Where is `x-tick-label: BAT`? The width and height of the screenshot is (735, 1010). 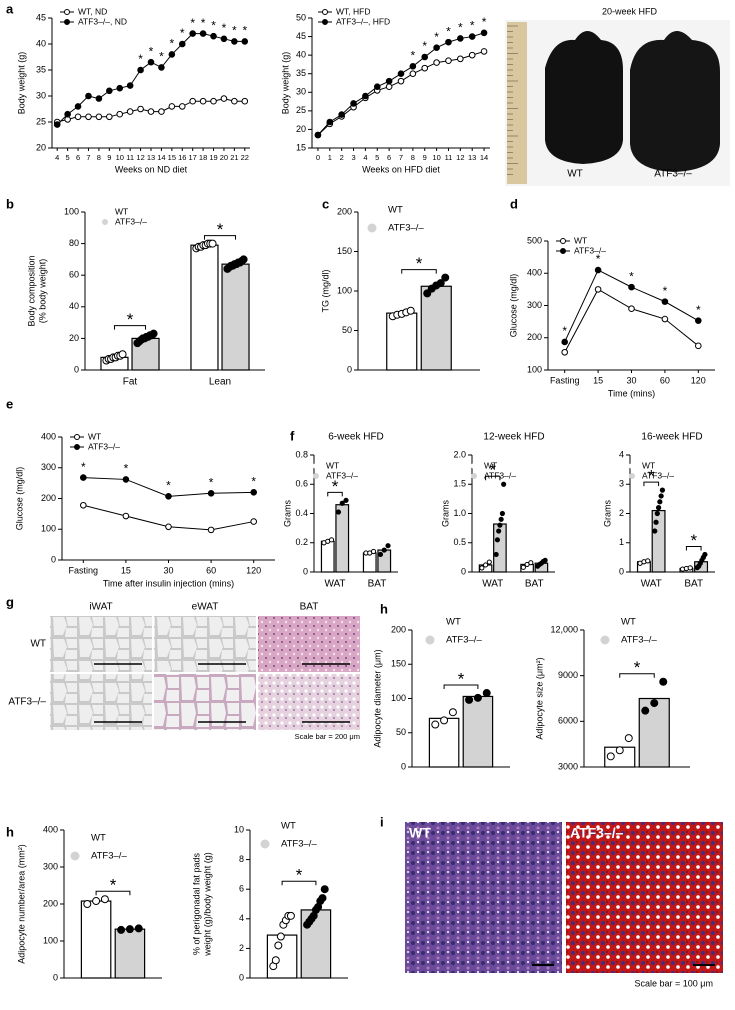
x-tick-label: BAT is located at coordinates (534, 584).